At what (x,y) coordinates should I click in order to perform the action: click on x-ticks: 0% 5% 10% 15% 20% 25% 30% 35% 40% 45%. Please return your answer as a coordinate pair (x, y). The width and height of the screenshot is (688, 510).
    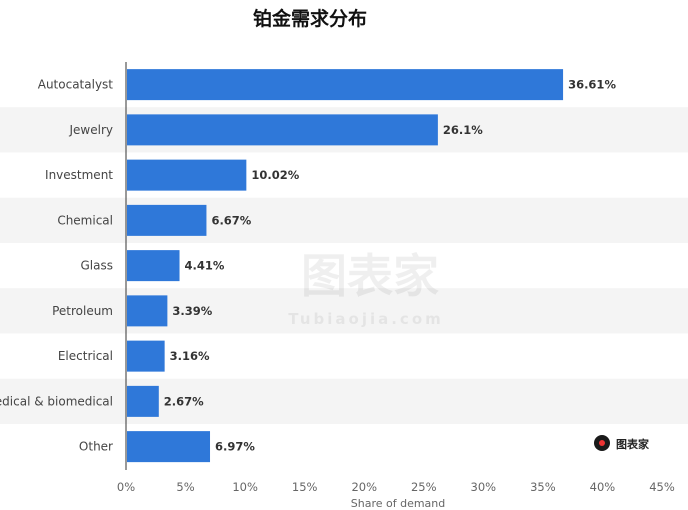
    Looking at the image, I should click on (396, 487).